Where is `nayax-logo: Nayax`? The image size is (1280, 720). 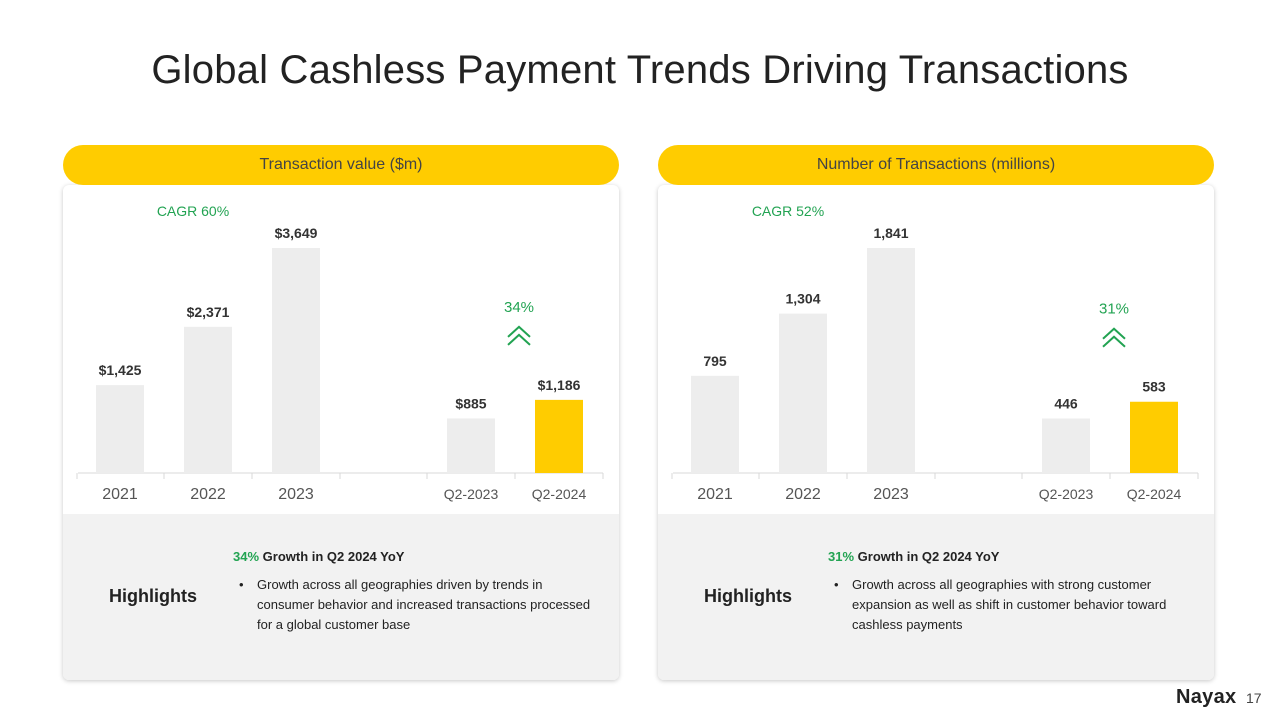
nayax-logo: Nayax is located at coordinates (1206, 697).